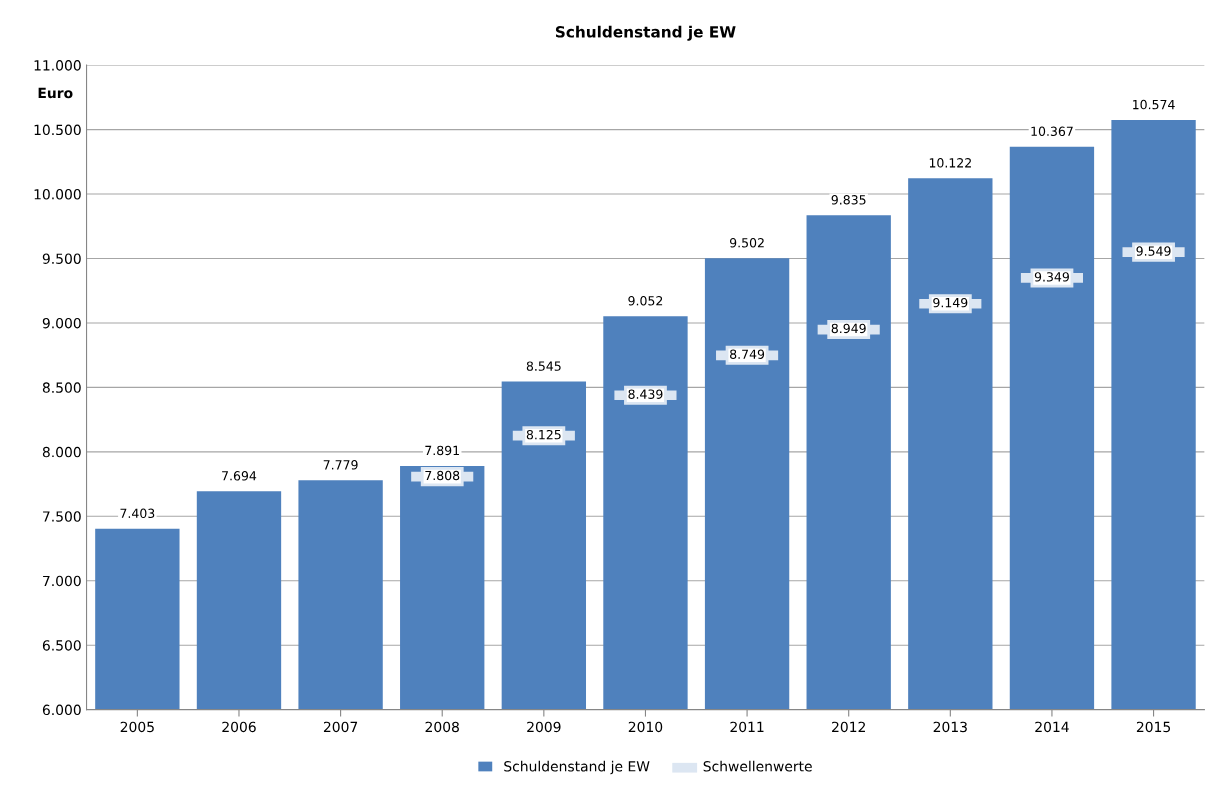 This screenshot has height=785, width=1219. I want to click on y-tick-label: 6.000, so click(61, 710).